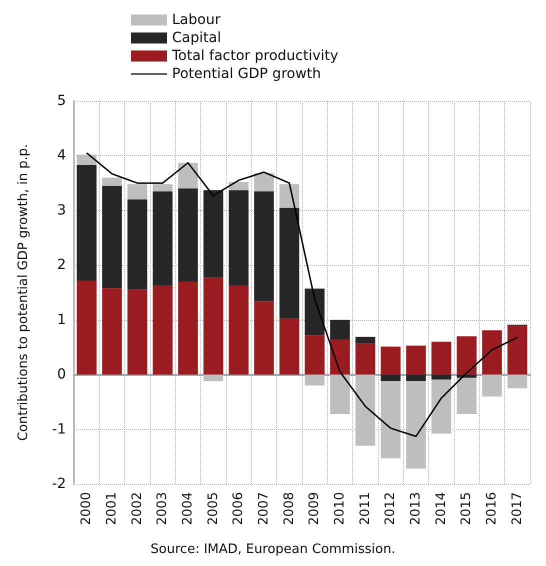 This screenshot has height=566, width=546. Describe the element at coordinates (466, 509) in the screenshot. I see `x-tick-label: 2015` at that location.